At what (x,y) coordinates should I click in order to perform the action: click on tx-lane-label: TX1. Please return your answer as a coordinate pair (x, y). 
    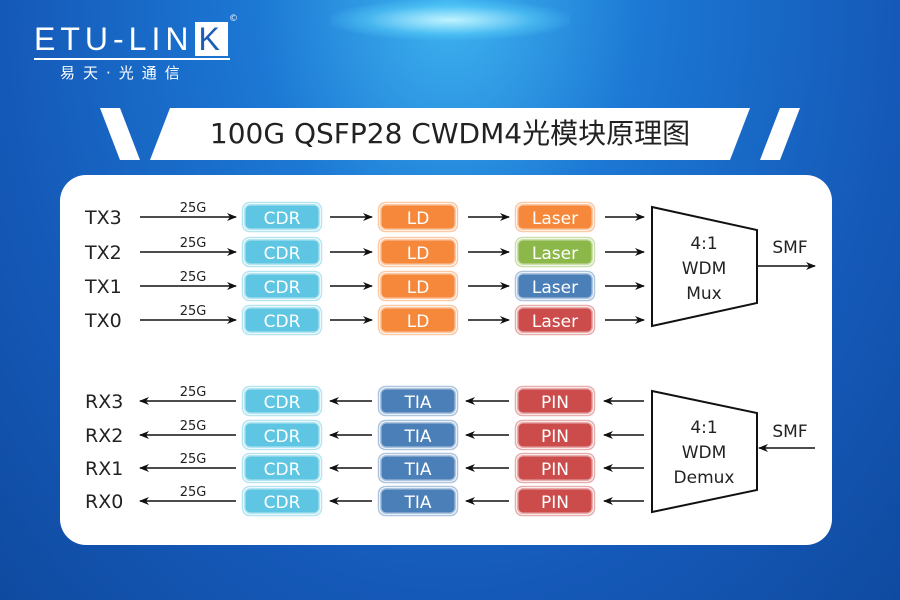
    Looking at the image, I should click on (103, 287).